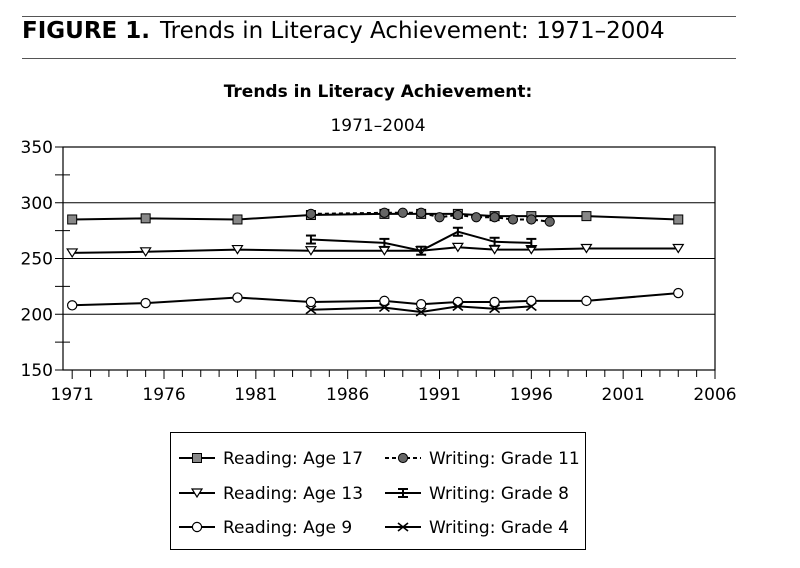 This screenshot has height=568, width=800. I want to click on x-tick-label: 1996, so click(531, 395).